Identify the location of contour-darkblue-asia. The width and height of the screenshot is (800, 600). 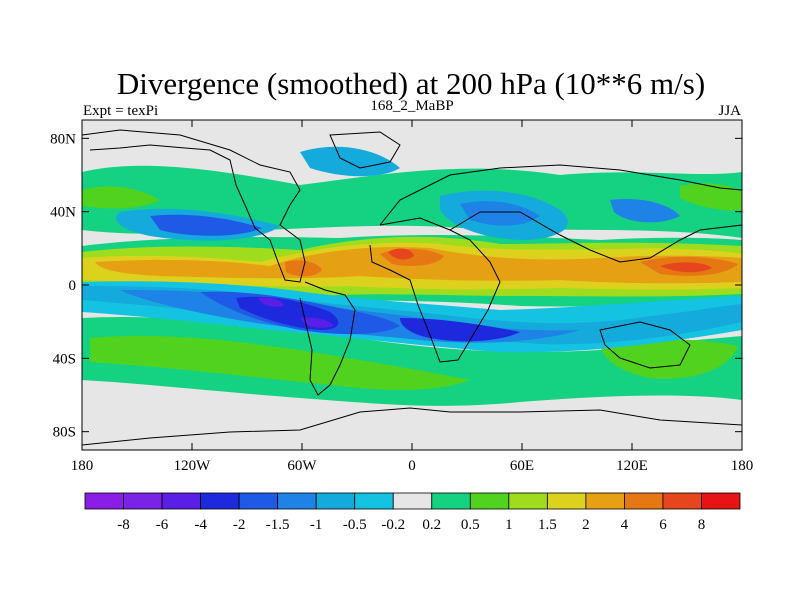
(570, 212).